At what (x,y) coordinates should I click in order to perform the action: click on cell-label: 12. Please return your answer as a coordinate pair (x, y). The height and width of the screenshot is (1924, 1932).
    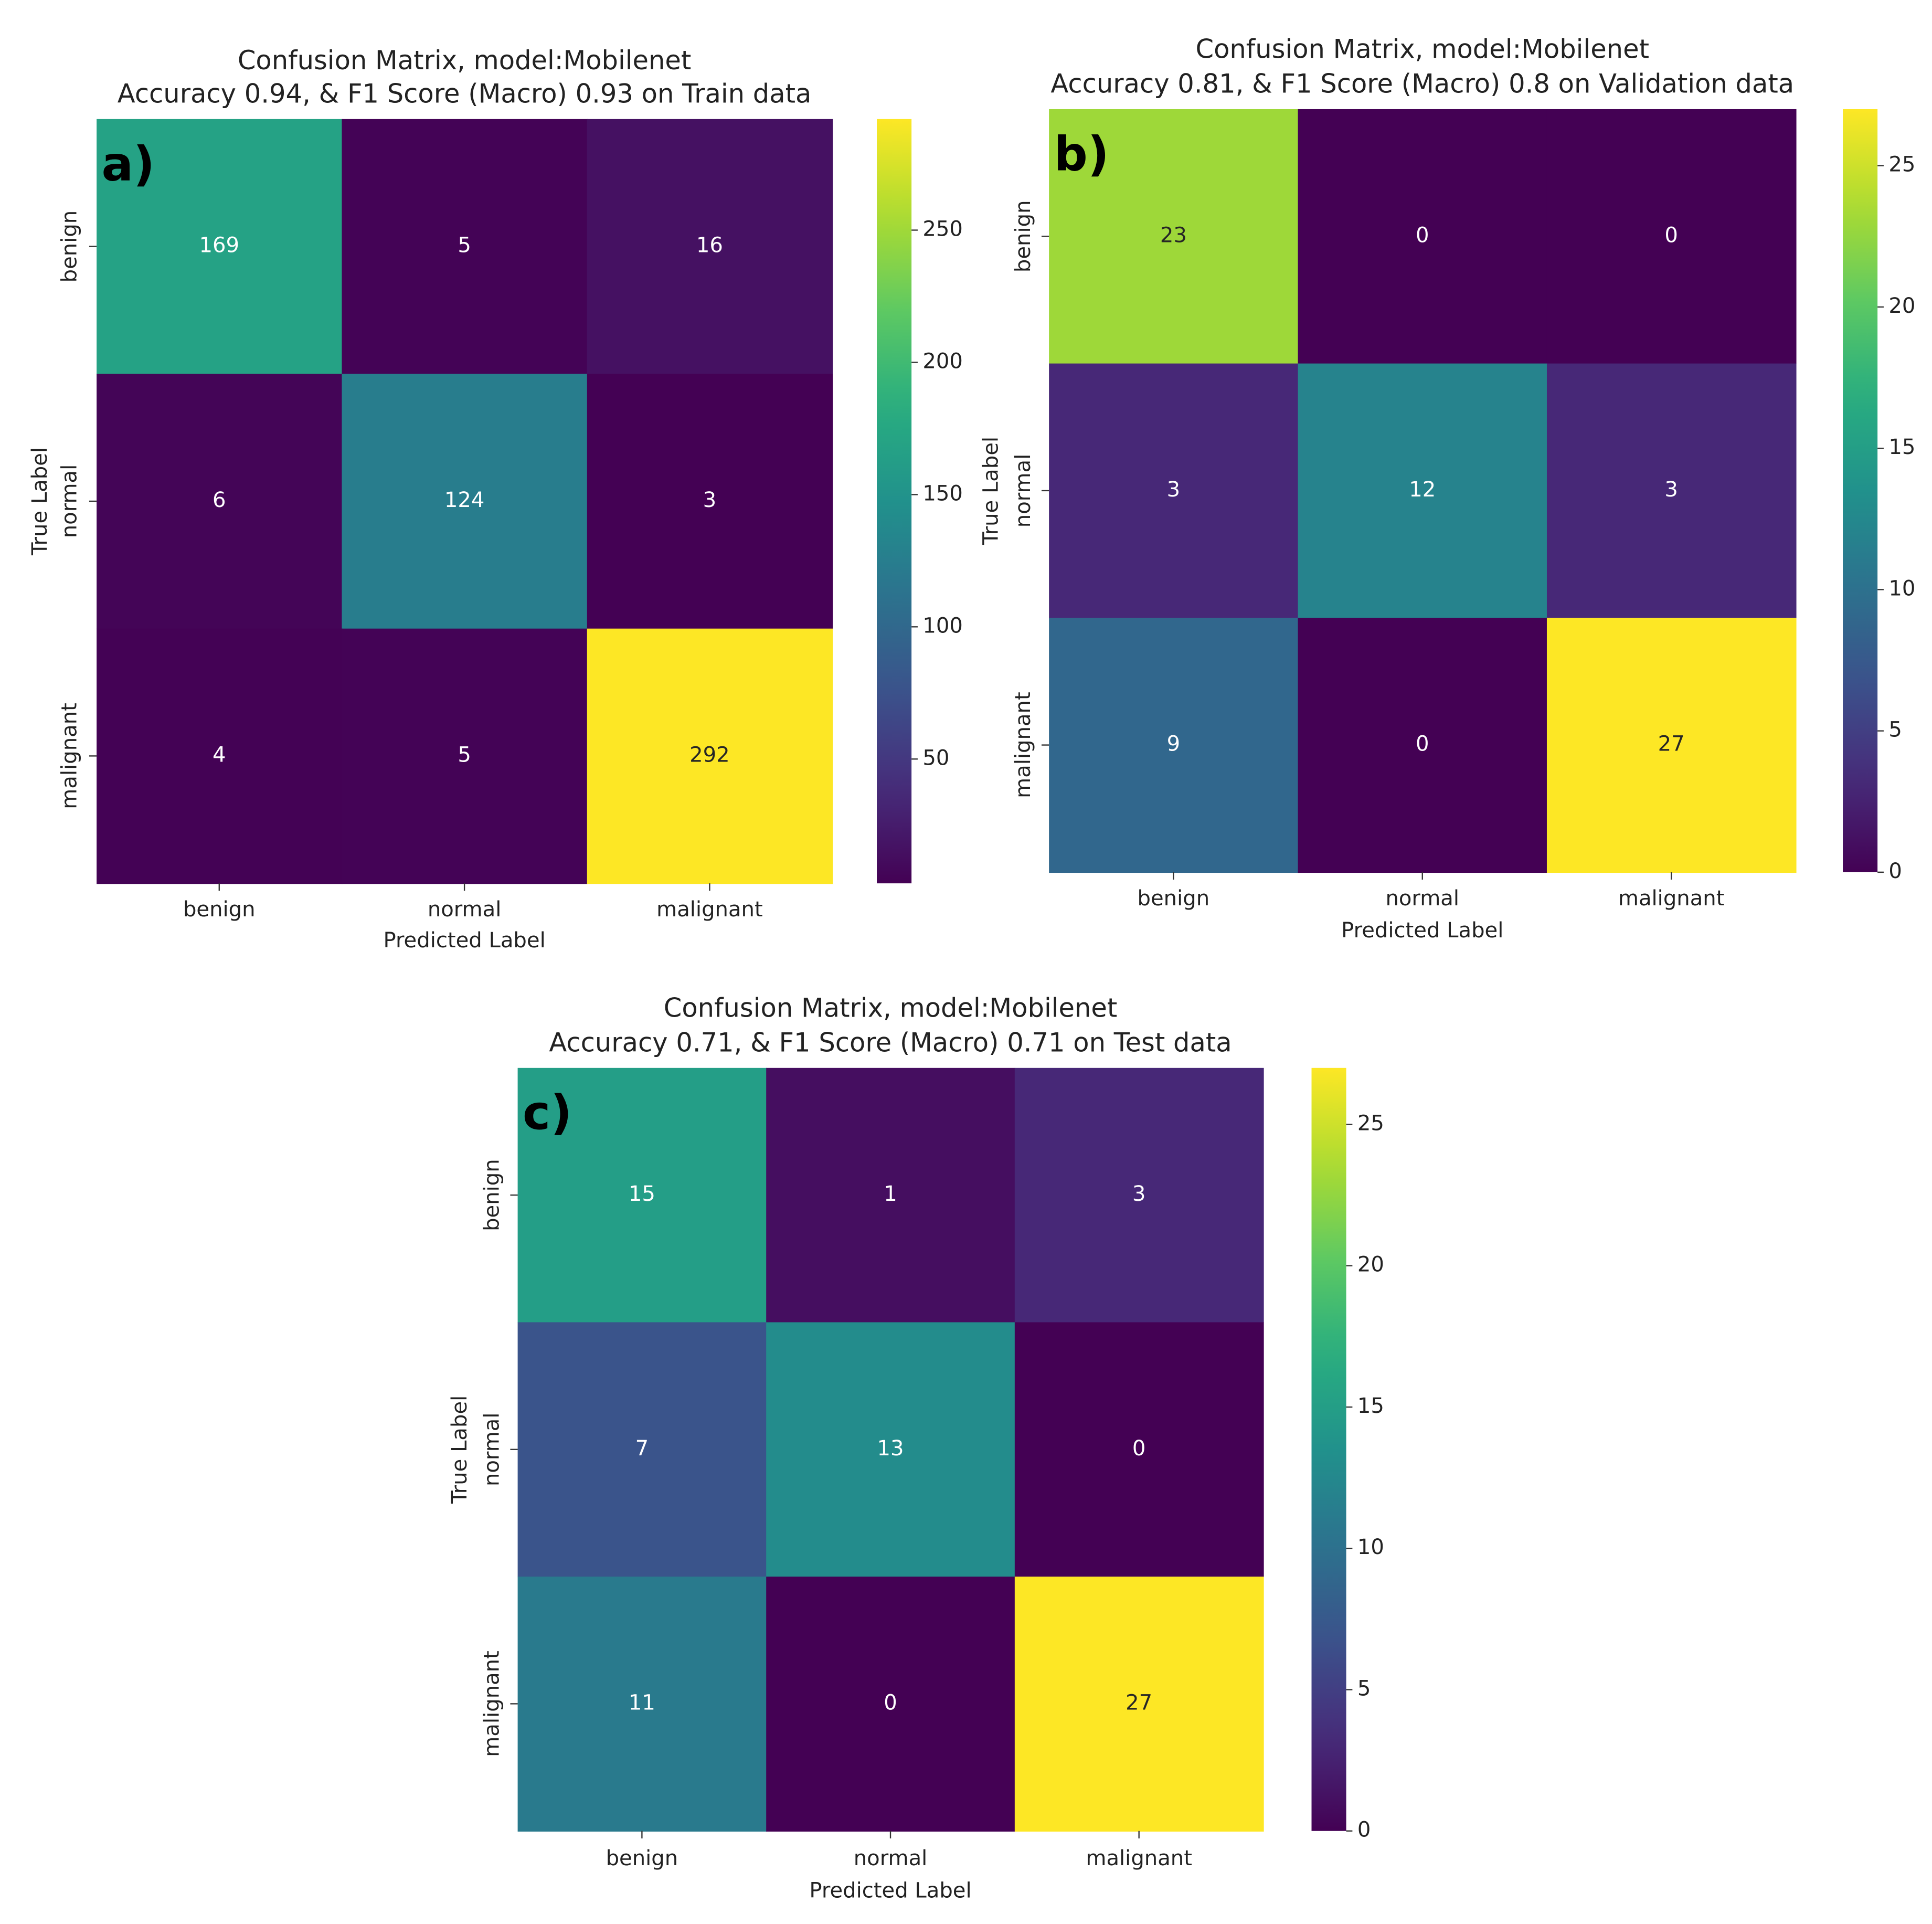
    Looking at the image, I should click on (1422, 490).